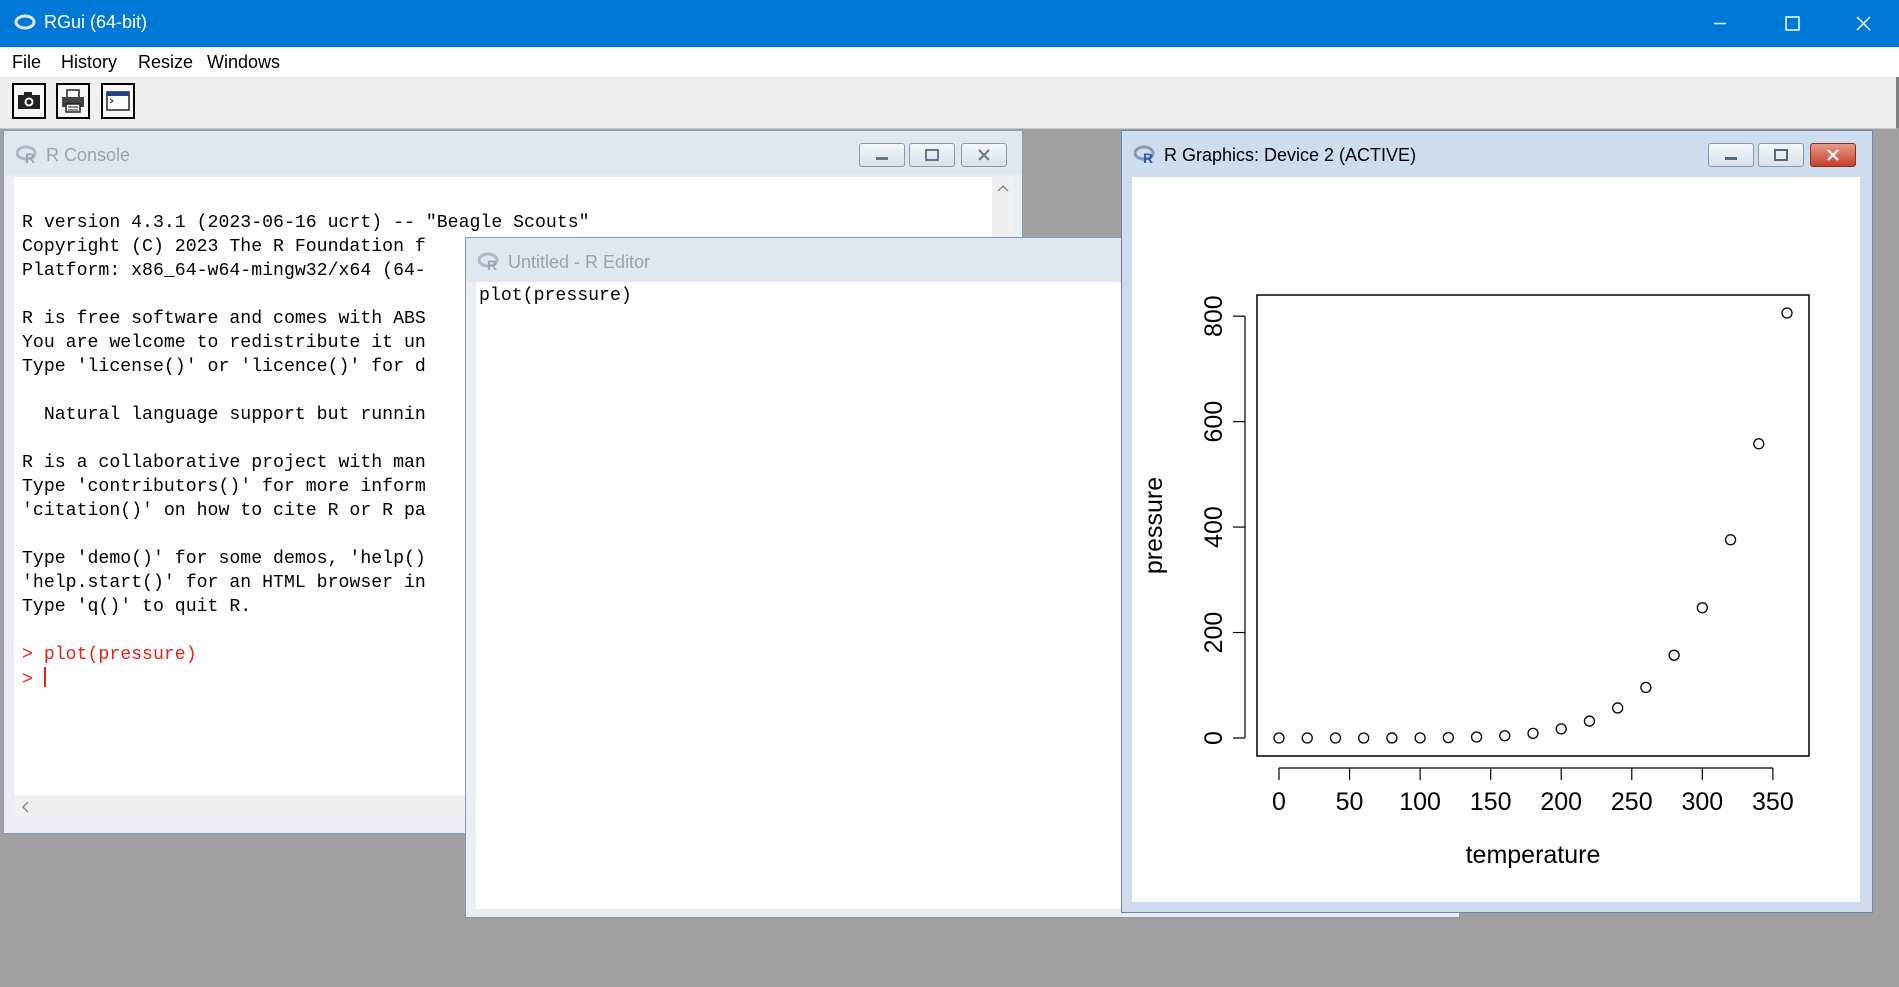 The image size is (1899, 987). What do you see at coordinates (1003, 188) in the screenshot?
I see `chevron-up-icon` at bounding box center [1003, 188].